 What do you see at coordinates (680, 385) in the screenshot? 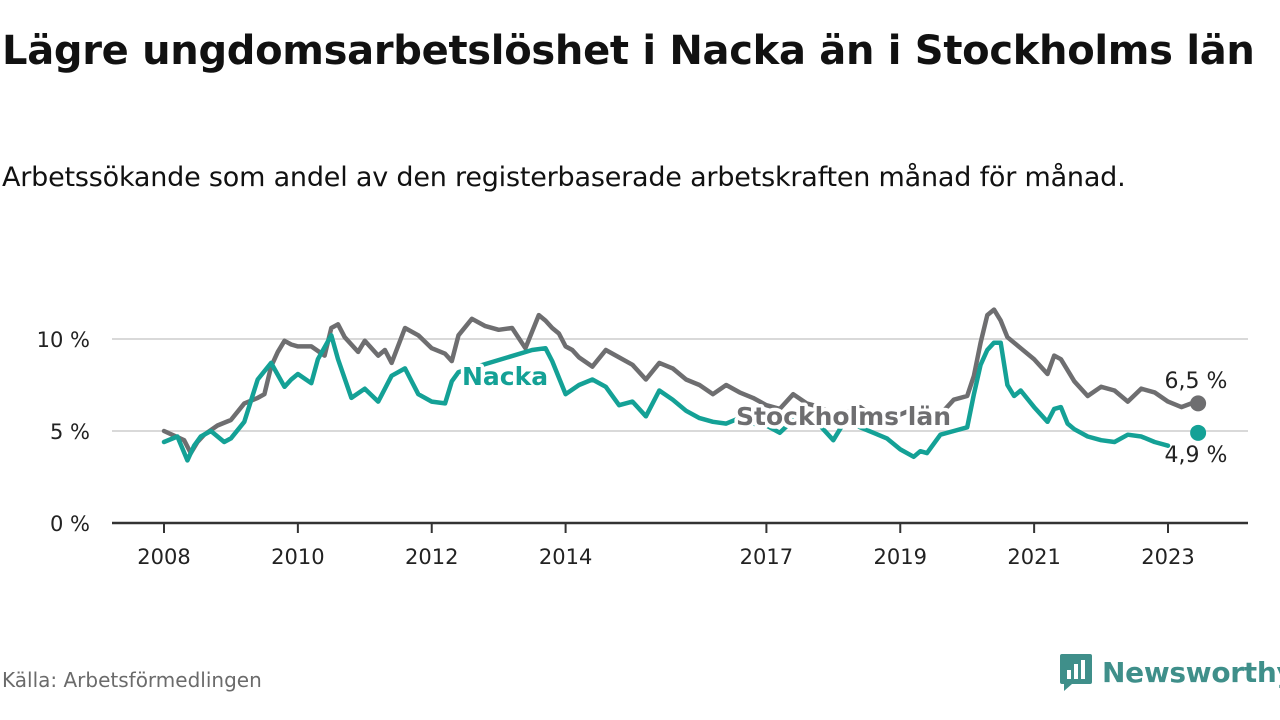
I see `grid-lines` at bounding box center [680, 385].